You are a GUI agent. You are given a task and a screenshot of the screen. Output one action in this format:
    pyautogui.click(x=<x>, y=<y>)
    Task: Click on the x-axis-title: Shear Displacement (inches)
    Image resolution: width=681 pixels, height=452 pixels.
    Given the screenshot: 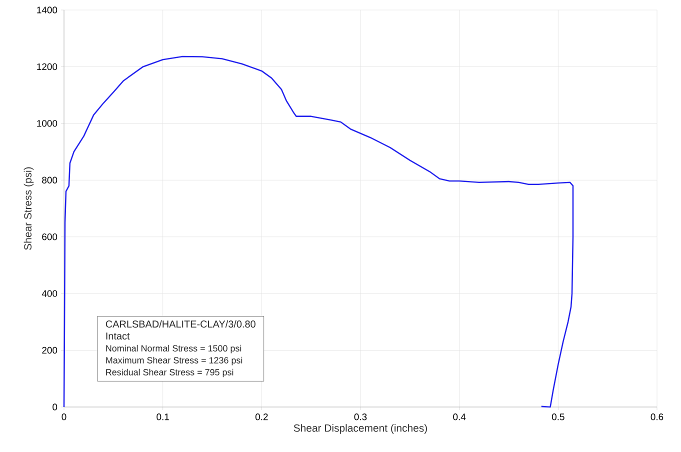 What is the action you would take?
    pyautogui.click(x=360, y=429)
    